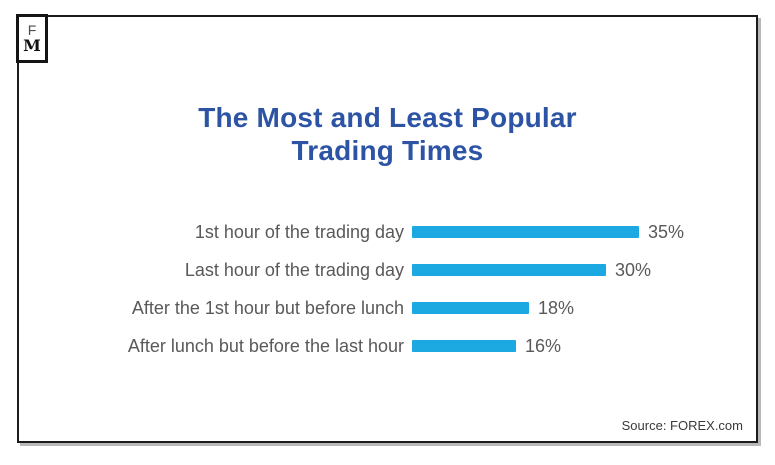 The height and width of the screenshot is (465, 775). Describe the element at coordinates (387, 150) in the screenshot. I see `chart-title-line2: Trading Times` at that location.